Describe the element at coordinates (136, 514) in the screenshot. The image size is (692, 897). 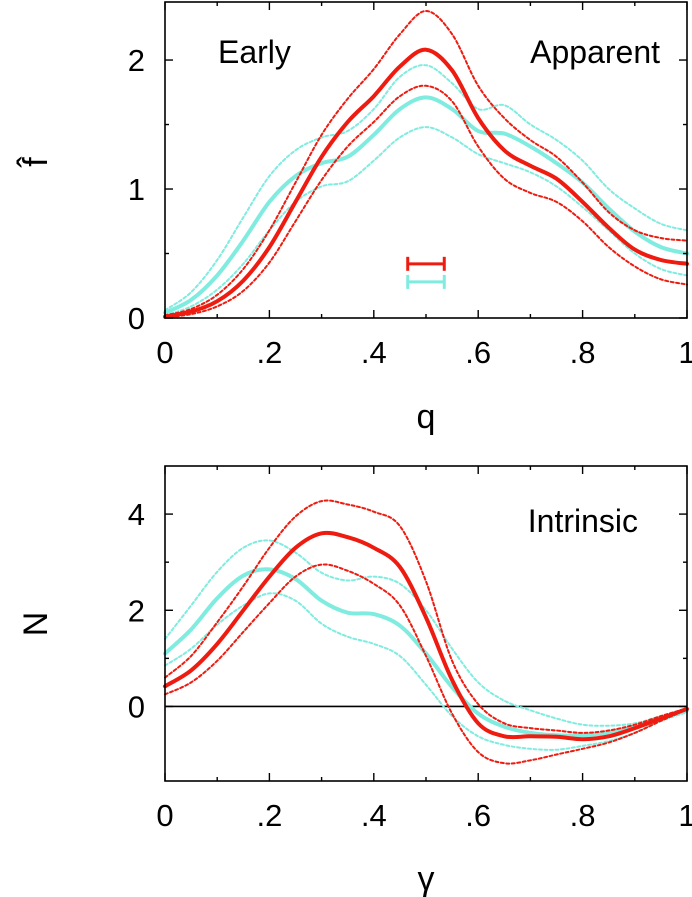
I see `y-tick-label: 4` at that location.